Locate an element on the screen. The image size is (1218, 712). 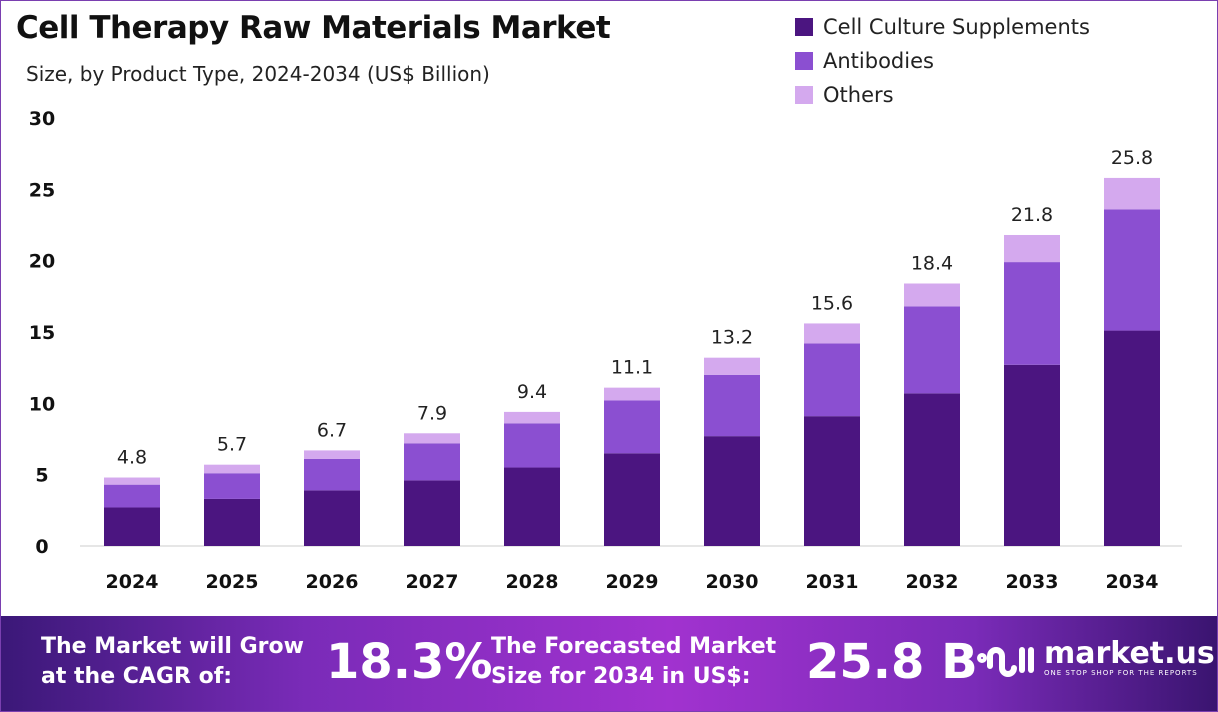
y-tick-label: 30 is located at coordinates (42, 119).